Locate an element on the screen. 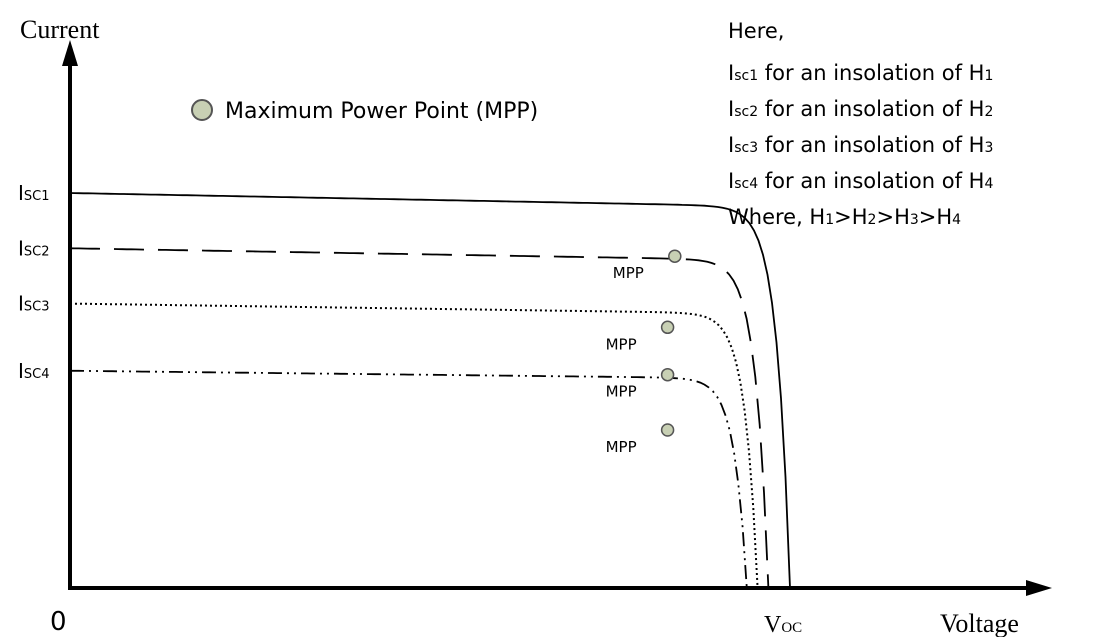 Image resolution: width=1099 pixels, height=637 pixels. mpp-points: MPP MPP MPP MPP is located at coordinates (644, 352).